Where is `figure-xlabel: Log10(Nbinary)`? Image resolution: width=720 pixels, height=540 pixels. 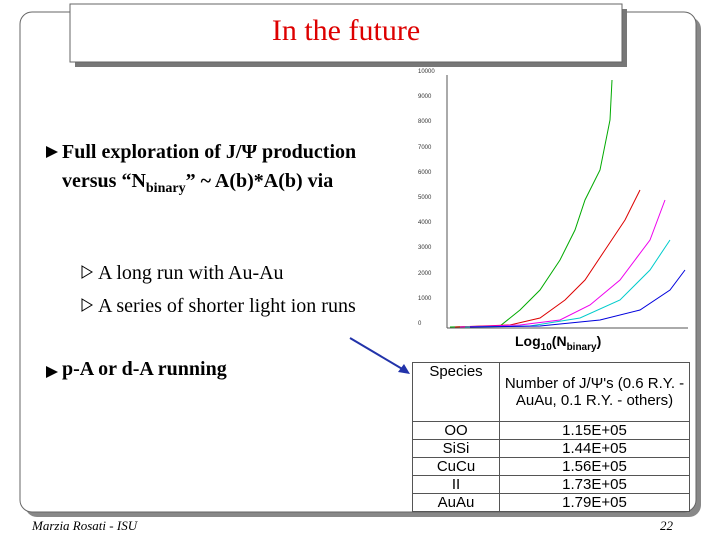
figure-xlabel: Log10(Nbinary) is located at coordinates (558, 343).